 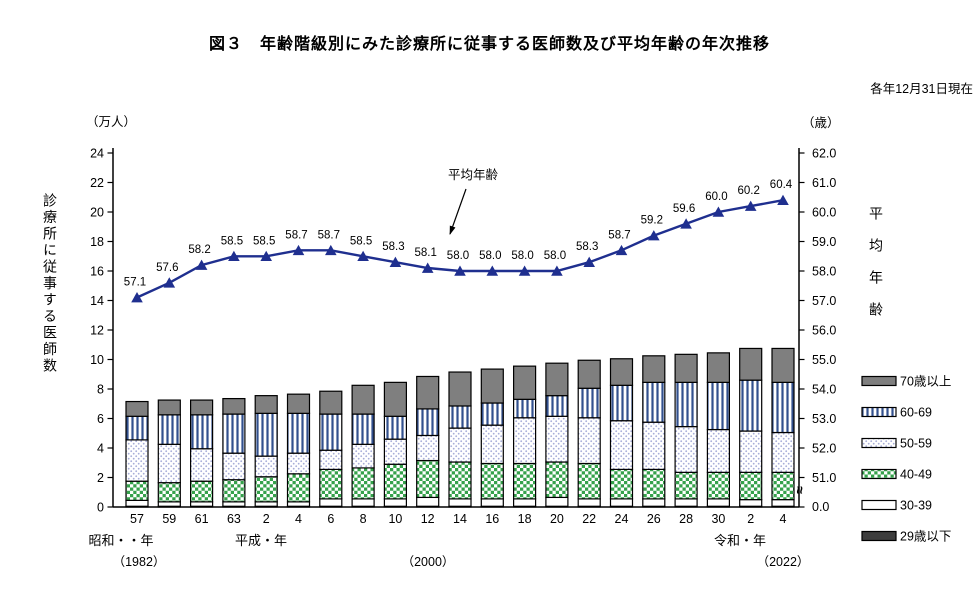 I want to click on x-axis-tick-label: 24, so click(x=622, y=519).